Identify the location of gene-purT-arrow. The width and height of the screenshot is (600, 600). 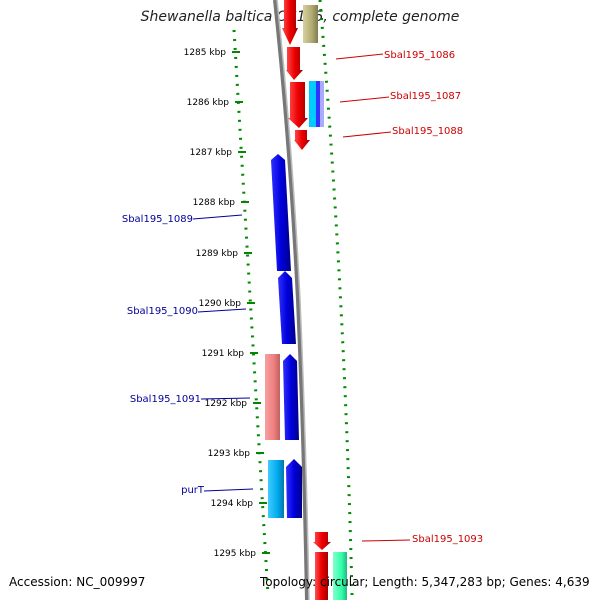
(285, 488).